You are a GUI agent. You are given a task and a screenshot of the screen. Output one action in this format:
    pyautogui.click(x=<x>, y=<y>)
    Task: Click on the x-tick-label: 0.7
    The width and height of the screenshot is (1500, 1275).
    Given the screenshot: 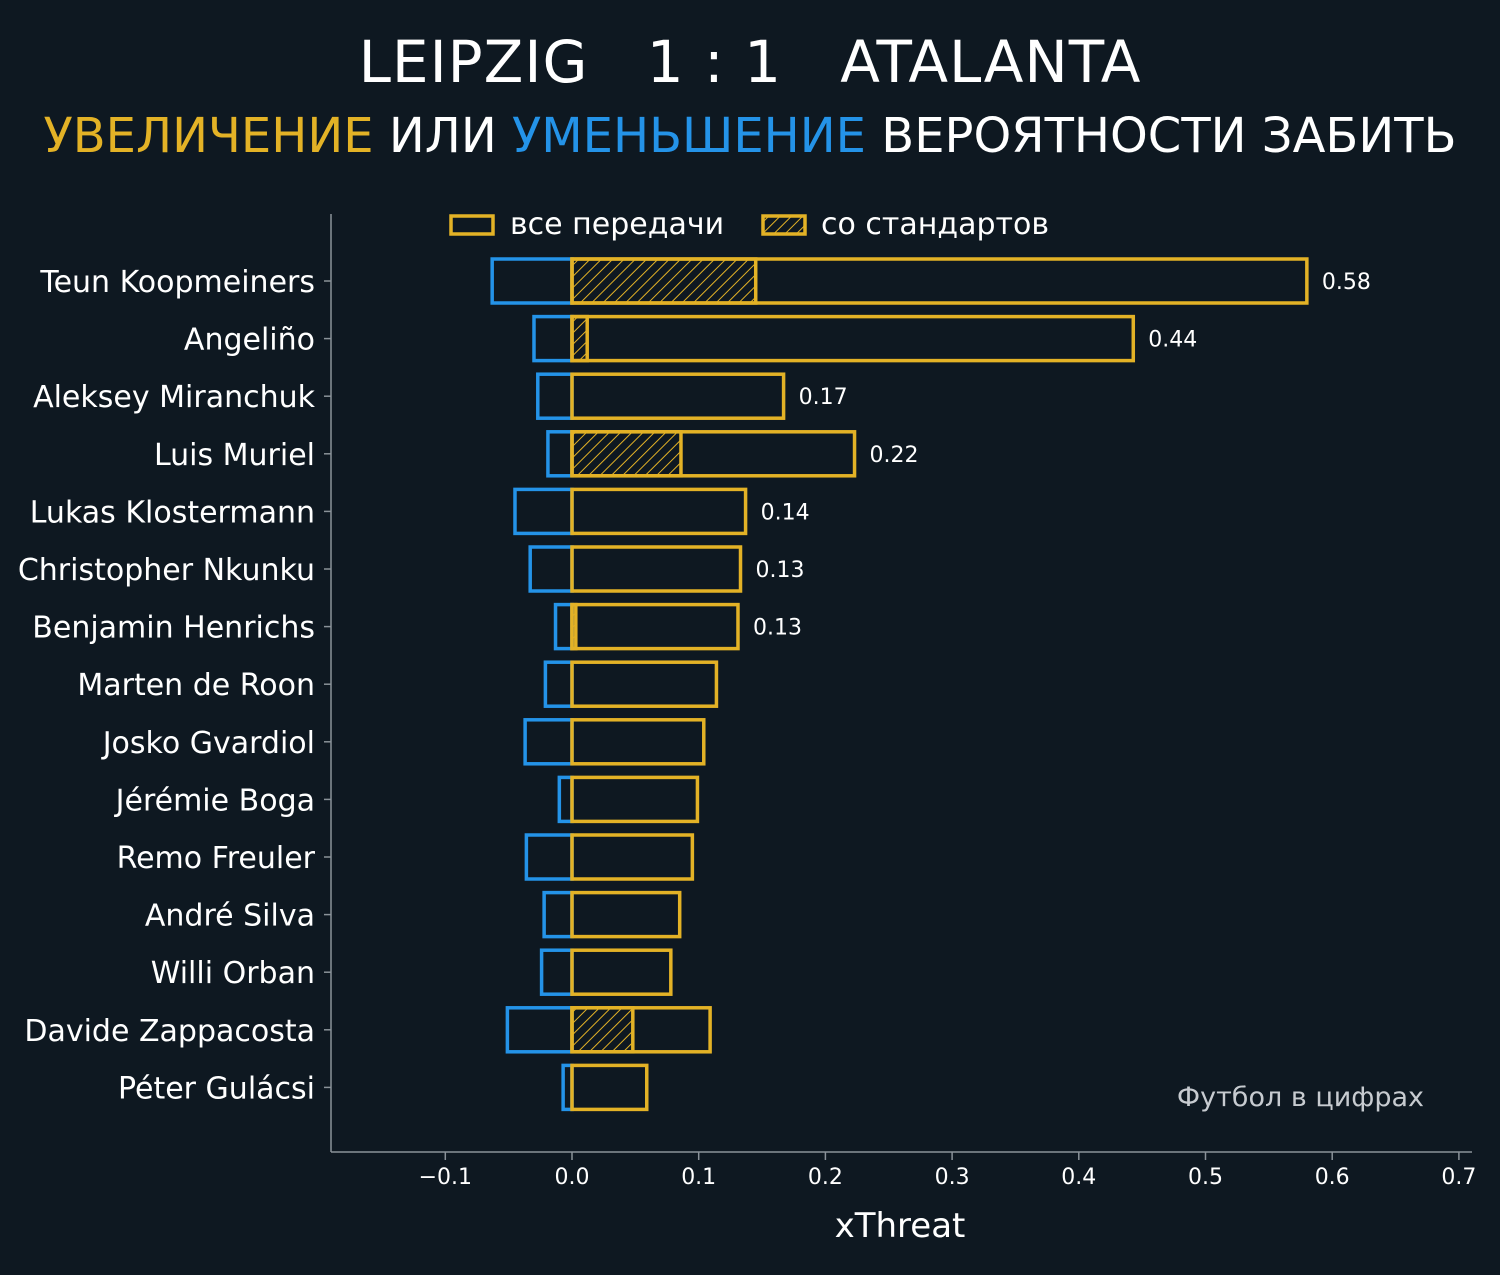 What is the action you would take?
    pyautogui.click(x=1458, y=1177)
    